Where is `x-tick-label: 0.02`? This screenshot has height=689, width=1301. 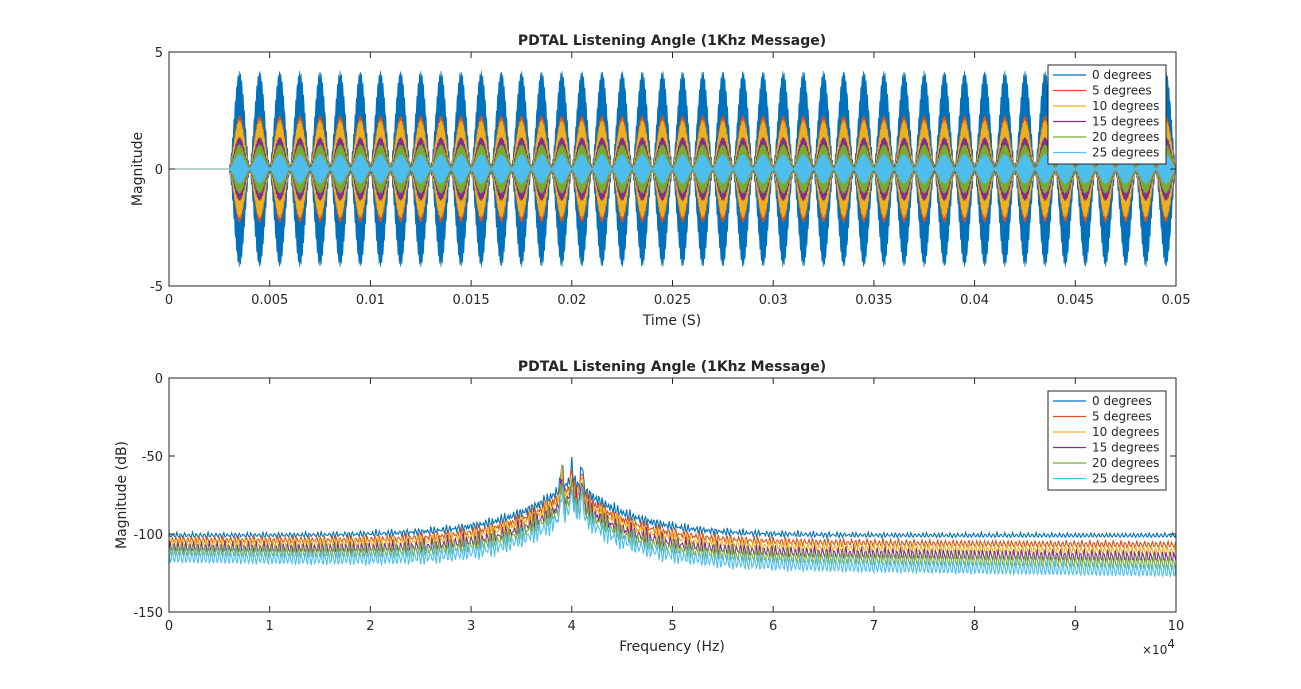 x-tick-label: 0.02 is located at coordinates (571, 300).